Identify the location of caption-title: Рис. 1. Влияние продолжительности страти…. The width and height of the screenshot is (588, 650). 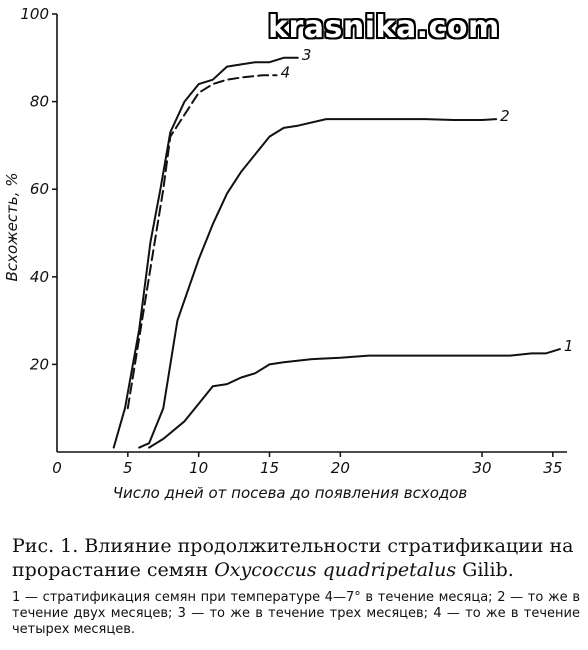
(296, 558).